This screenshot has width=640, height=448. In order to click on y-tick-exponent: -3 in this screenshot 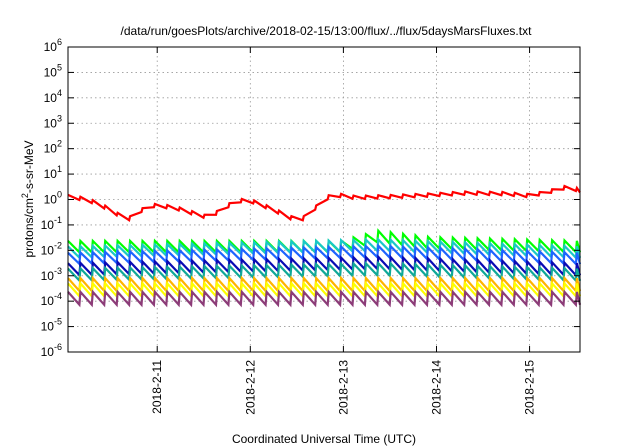, I will do `click(58, 271)`.